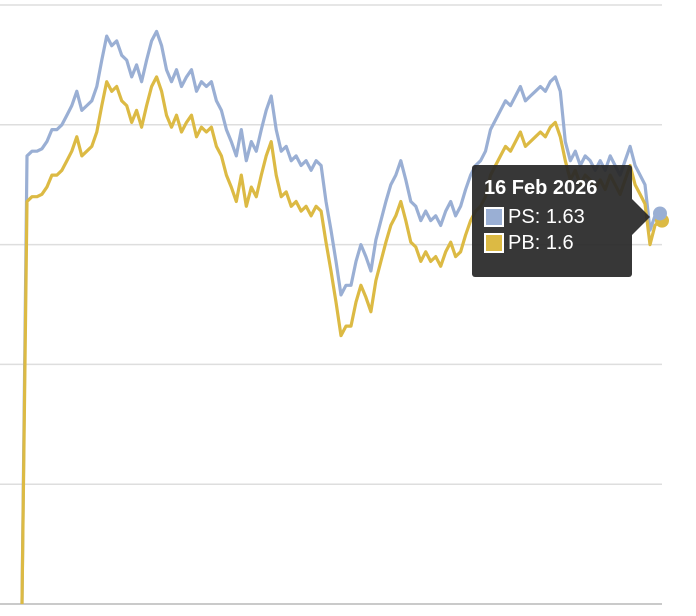  I want to click on tooltip: 16 Feb 2026 PS1.63 PB1.6, so click(561, 221).